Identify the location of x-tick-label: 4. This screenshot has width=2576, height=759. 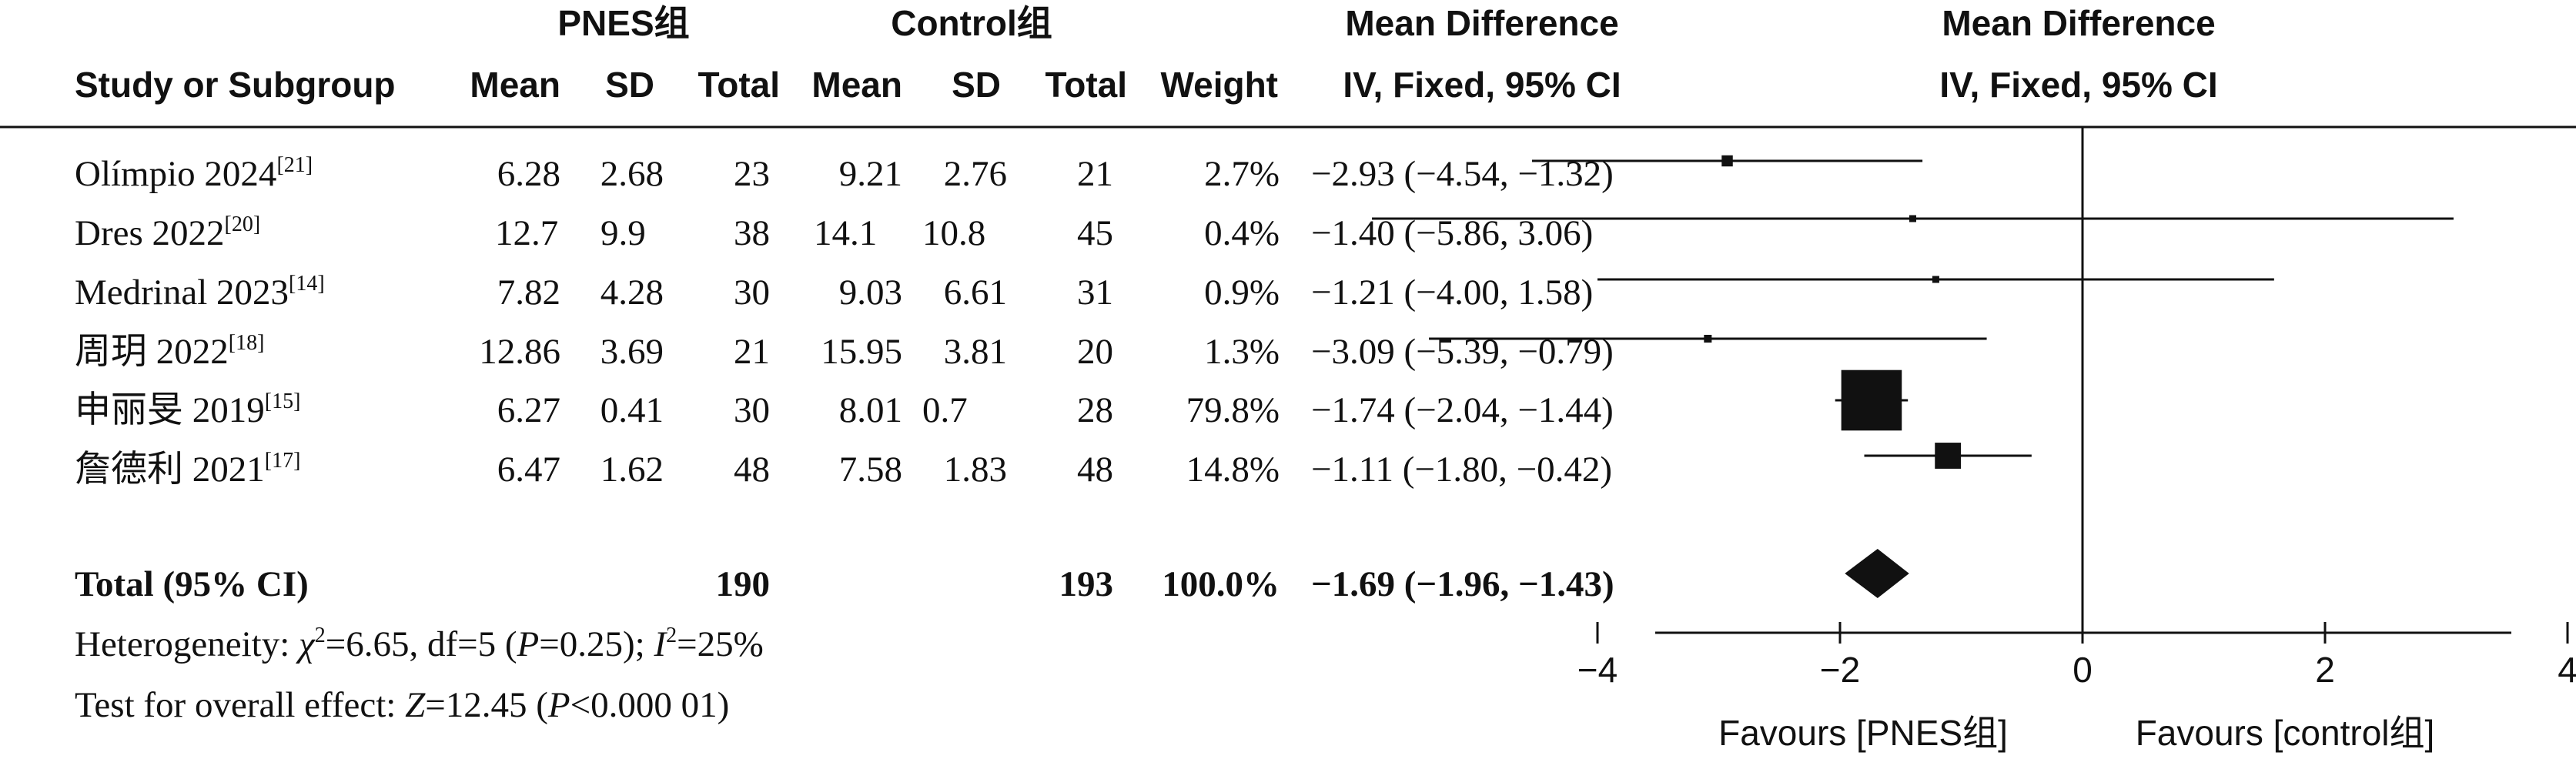
(2567, 670).